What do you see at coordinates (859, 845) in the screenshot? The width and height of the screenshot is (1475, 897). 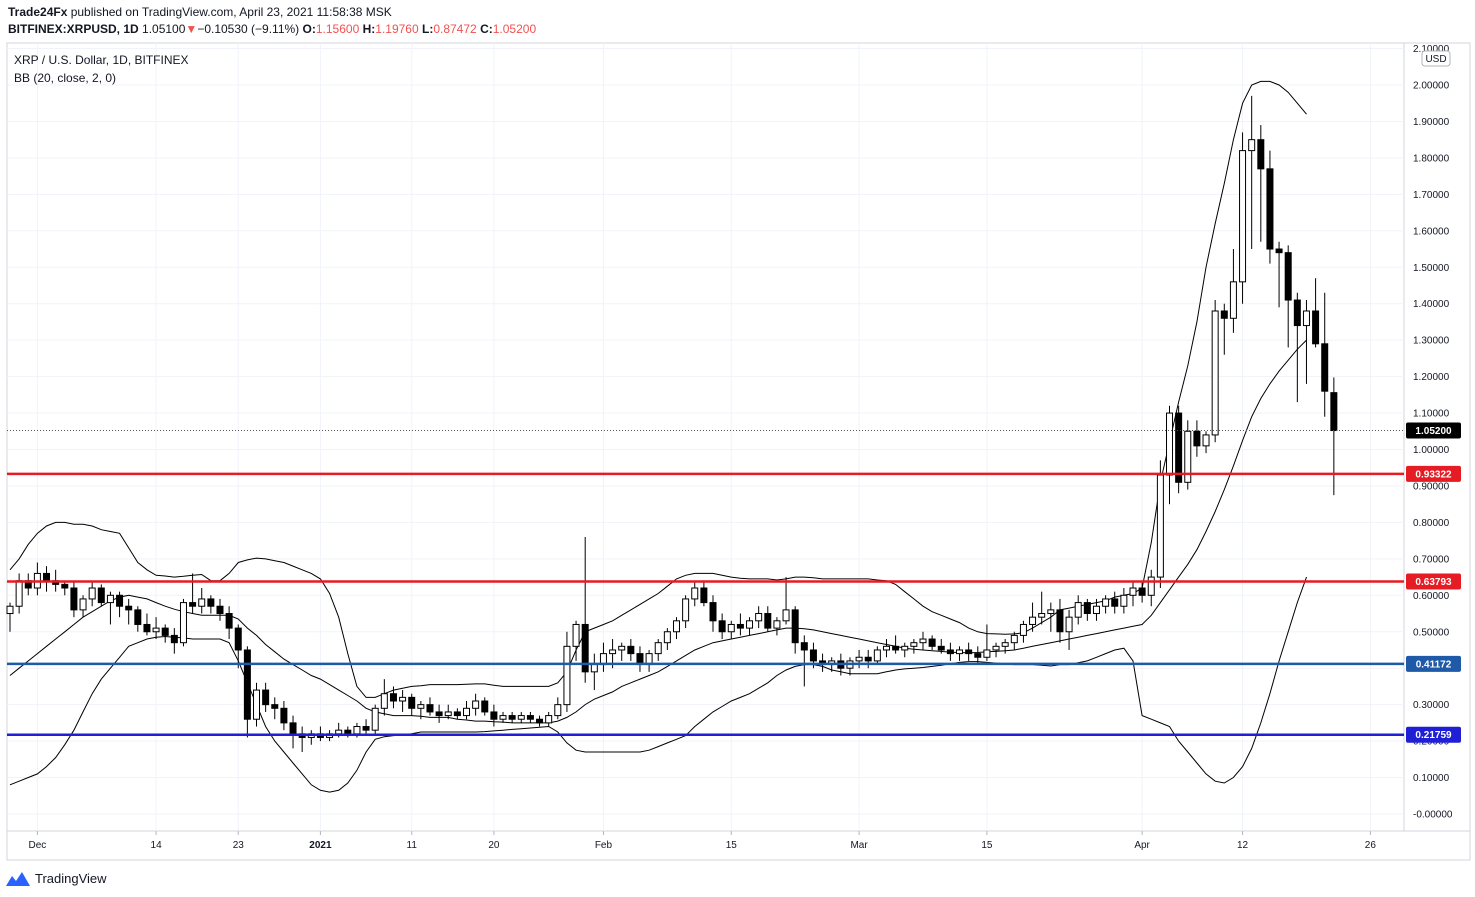 I see `x-tick-label: Mar` at bounding box center [859, 845].